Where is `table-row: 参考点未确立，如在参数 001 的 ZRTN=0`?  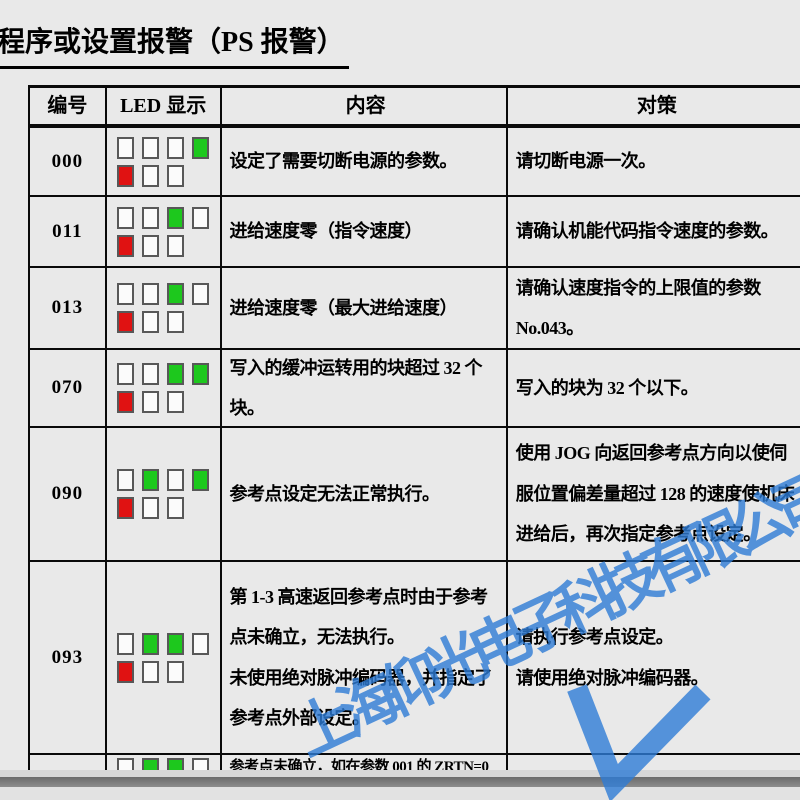
table-row: 参考点未确立，如在参数 001 的 ZRTN=0 is located at coordinates (415, 762).